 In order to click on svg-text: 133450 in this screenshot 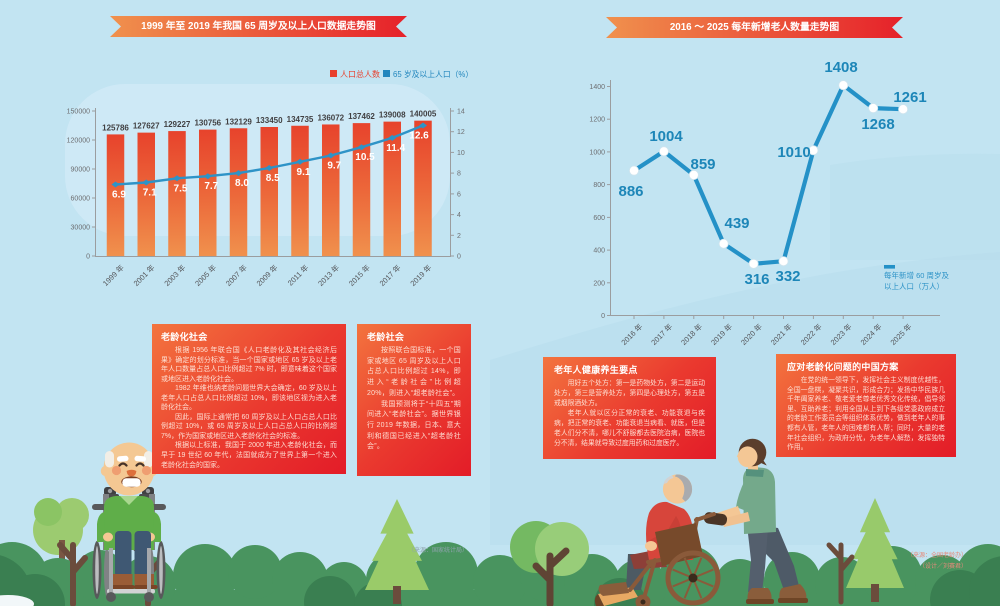, I will do `click(269, 120)`.